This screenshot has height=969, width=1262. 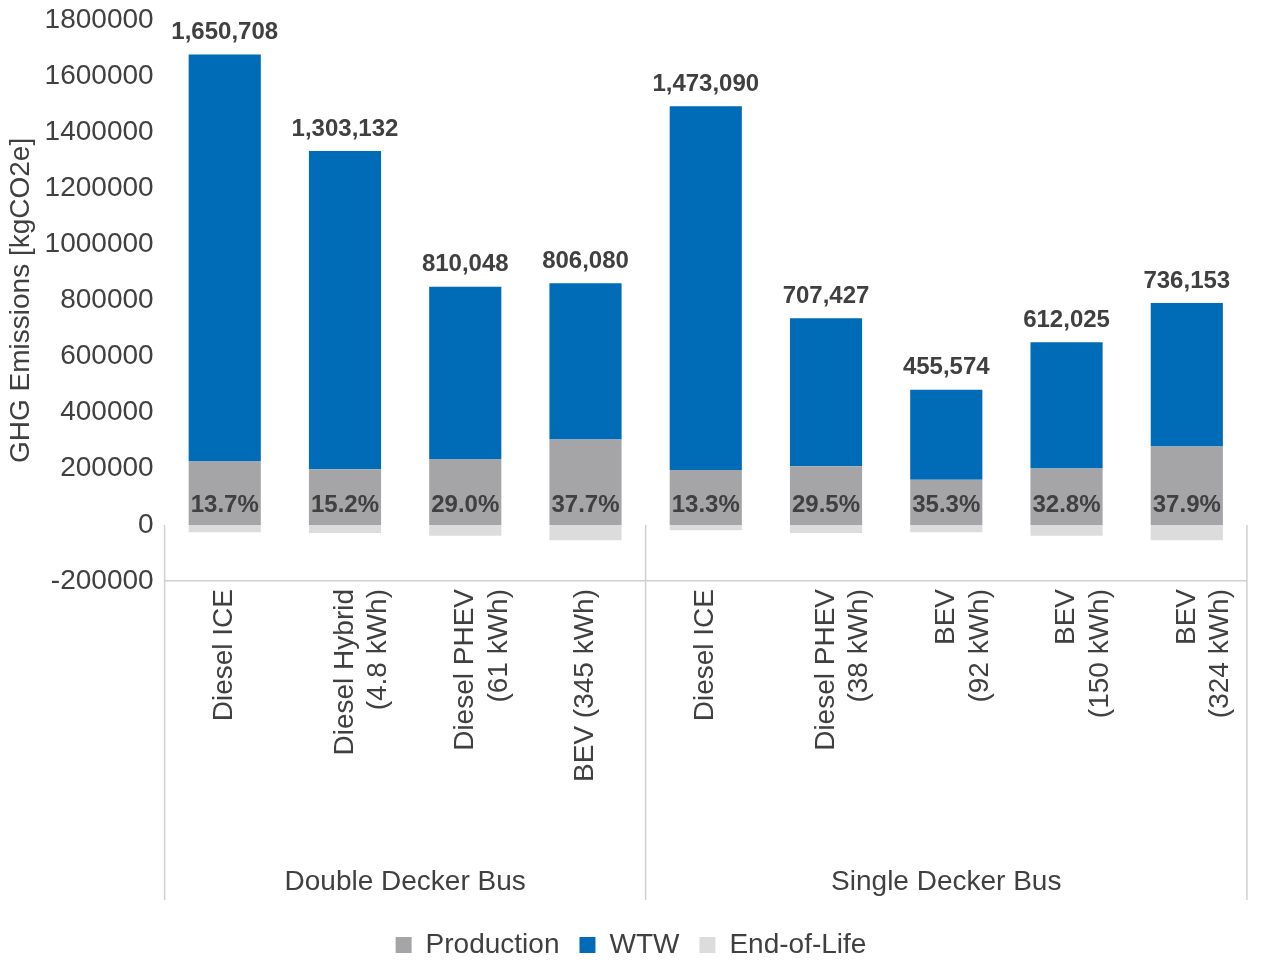 What do you see at coordinates (99, 18) in the screenshot?
I see `y-tick-label: 1800000` at bounding box center [99, 18].